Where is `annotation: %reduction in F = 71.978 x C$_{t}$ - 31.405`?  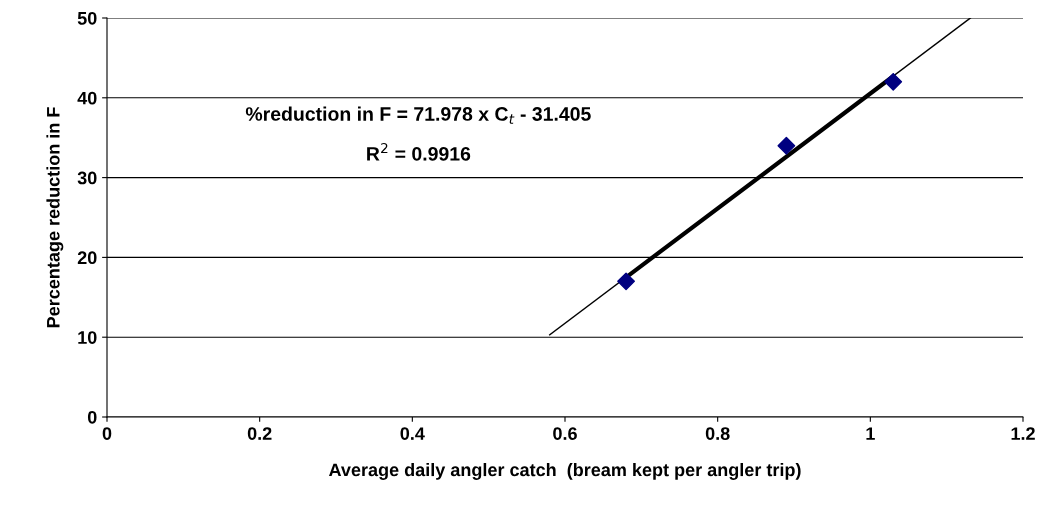 annotation: %reduction in F = 71.978 x C$_{t}$ - 31.405 is located at coordinates (418, 115).